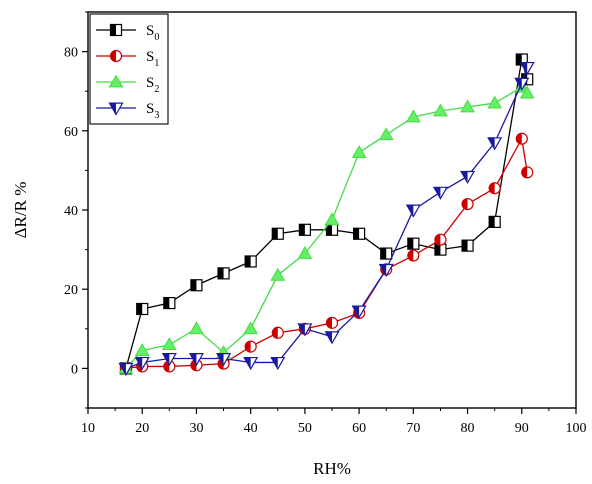 Image resolution: width=592 pixels, height=484 pixels. What do you see at coordinates (196, 428) in the screenshot?
I see `x-tick-label: 30` at bounding box center [196, 428].